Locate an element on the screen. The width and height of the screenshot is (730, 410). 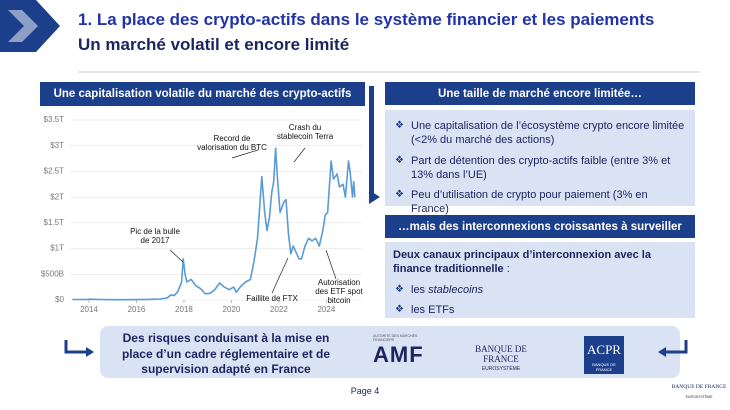
bottom-box is located at coordinates (390, 352).